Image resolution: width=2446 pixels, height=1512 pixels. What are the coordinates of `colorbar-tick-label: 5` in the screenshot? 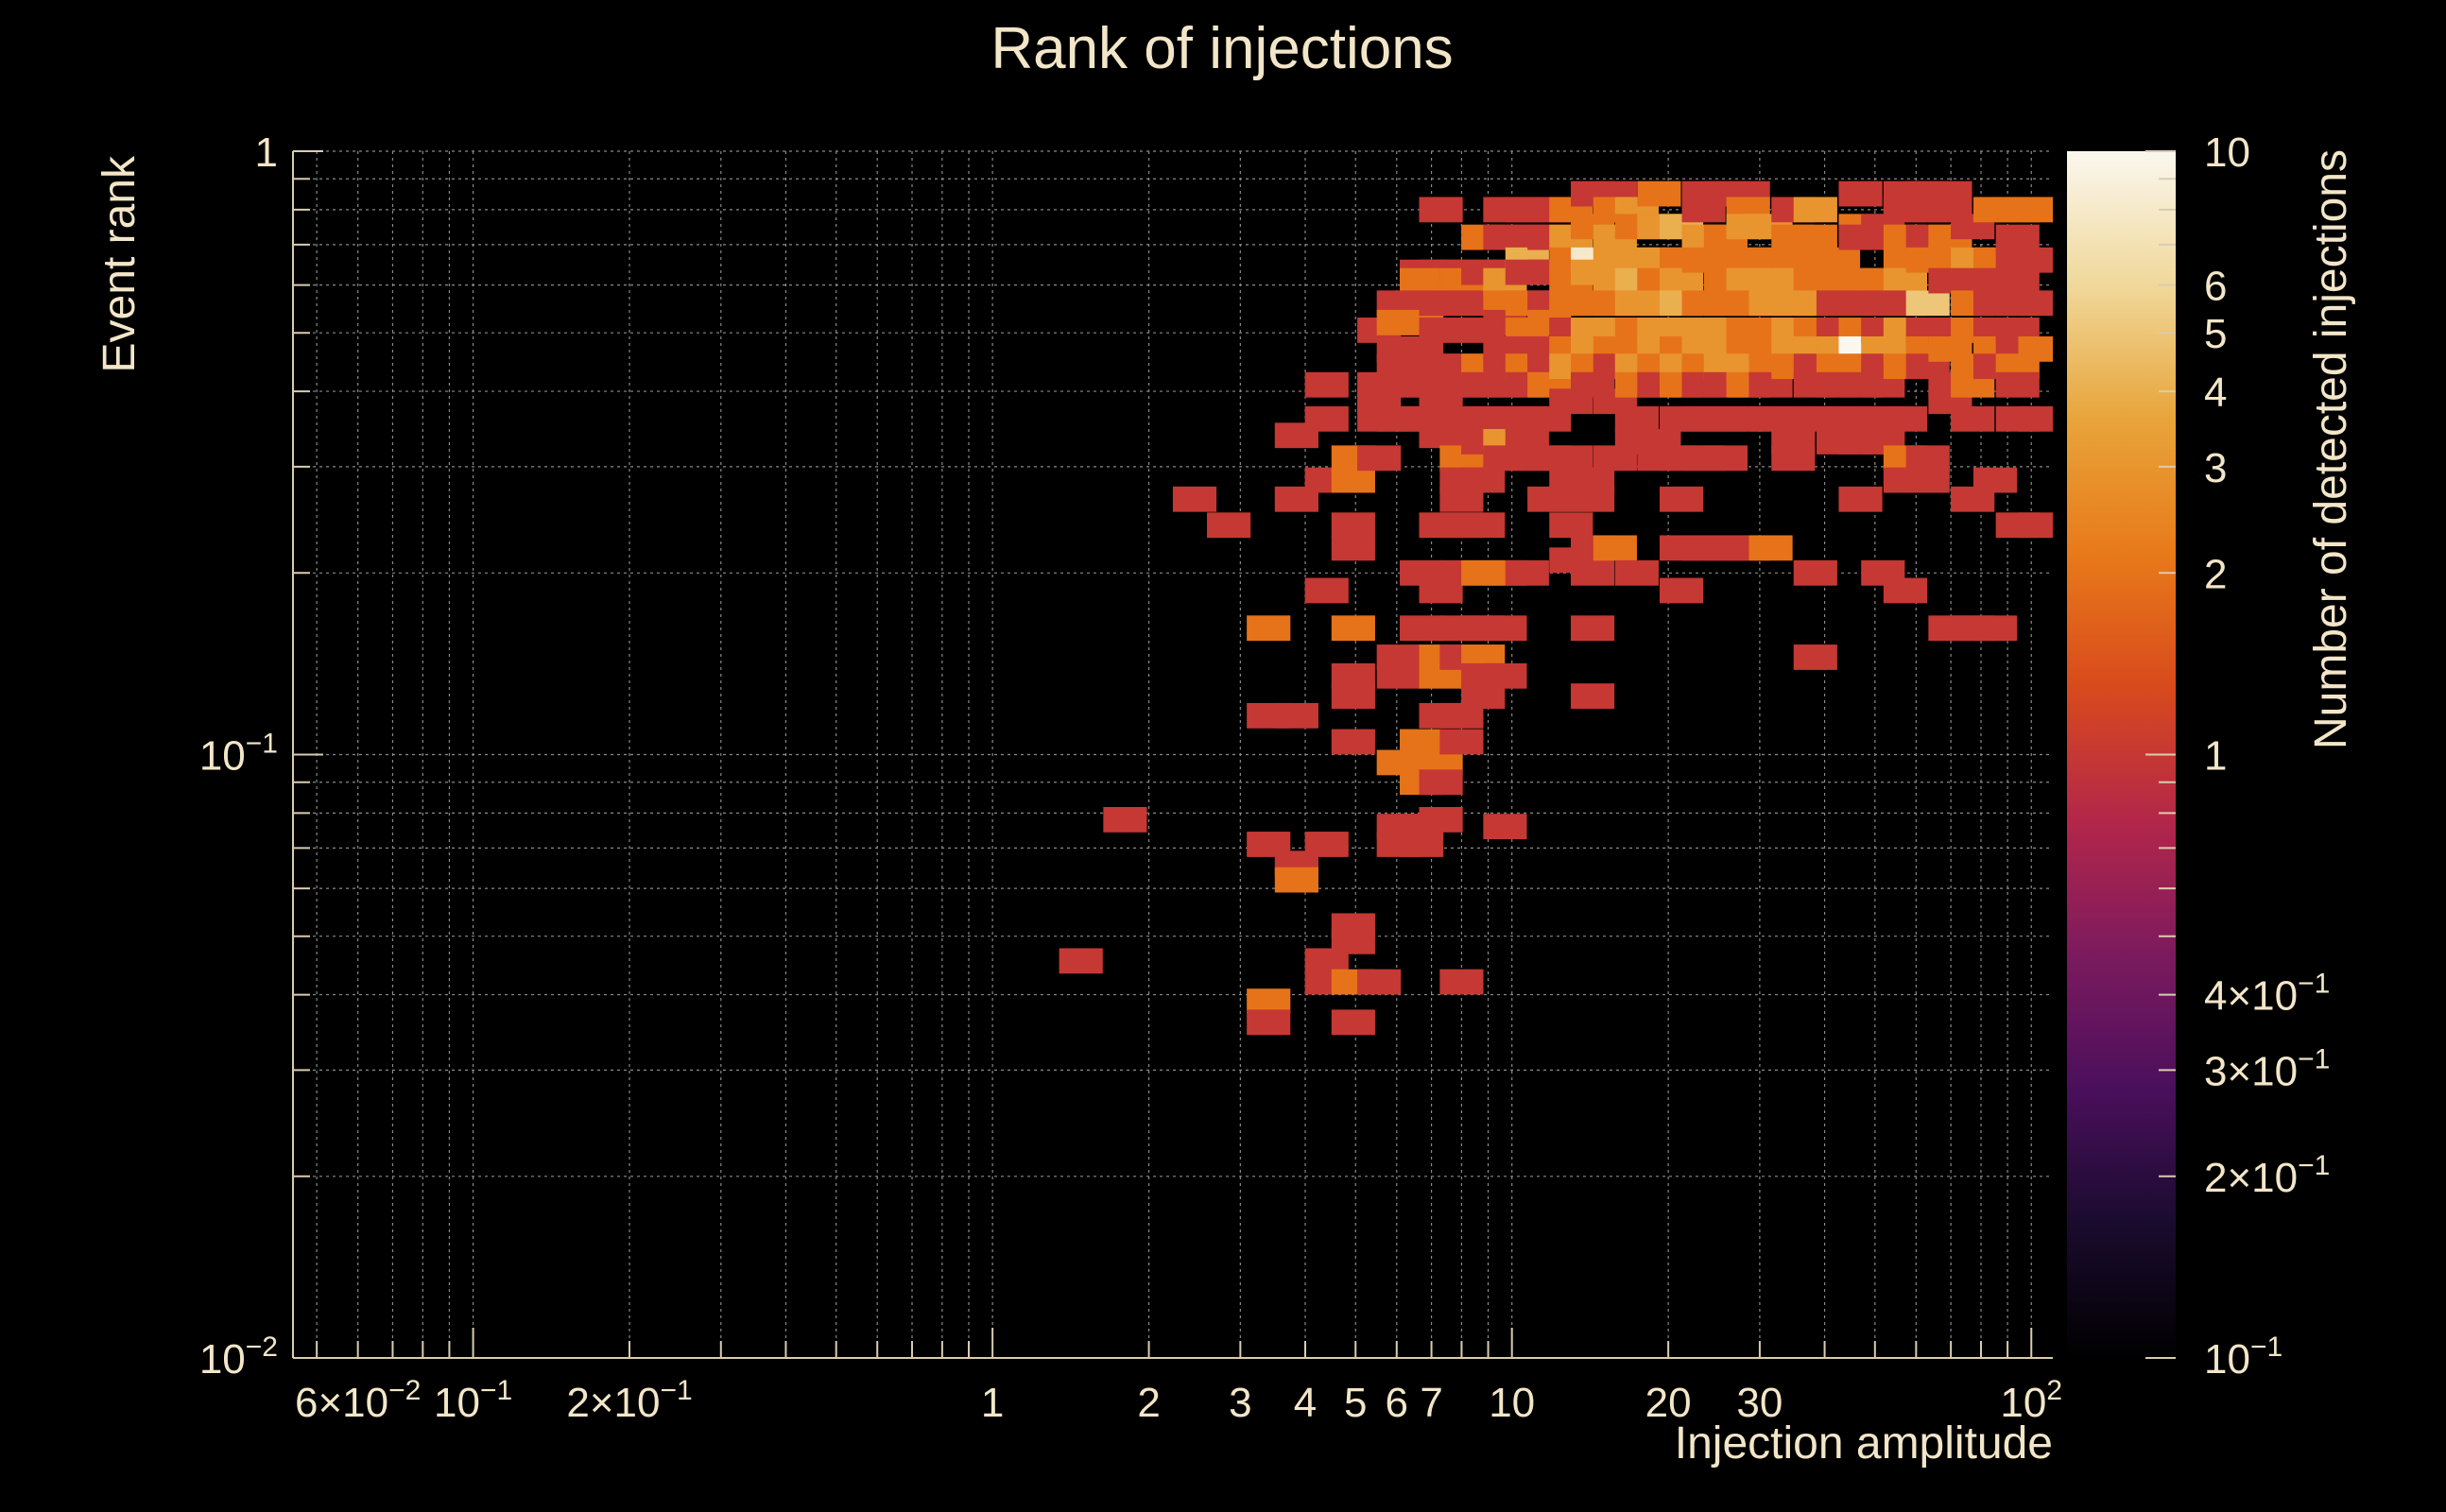 It's located at (2215, 334).